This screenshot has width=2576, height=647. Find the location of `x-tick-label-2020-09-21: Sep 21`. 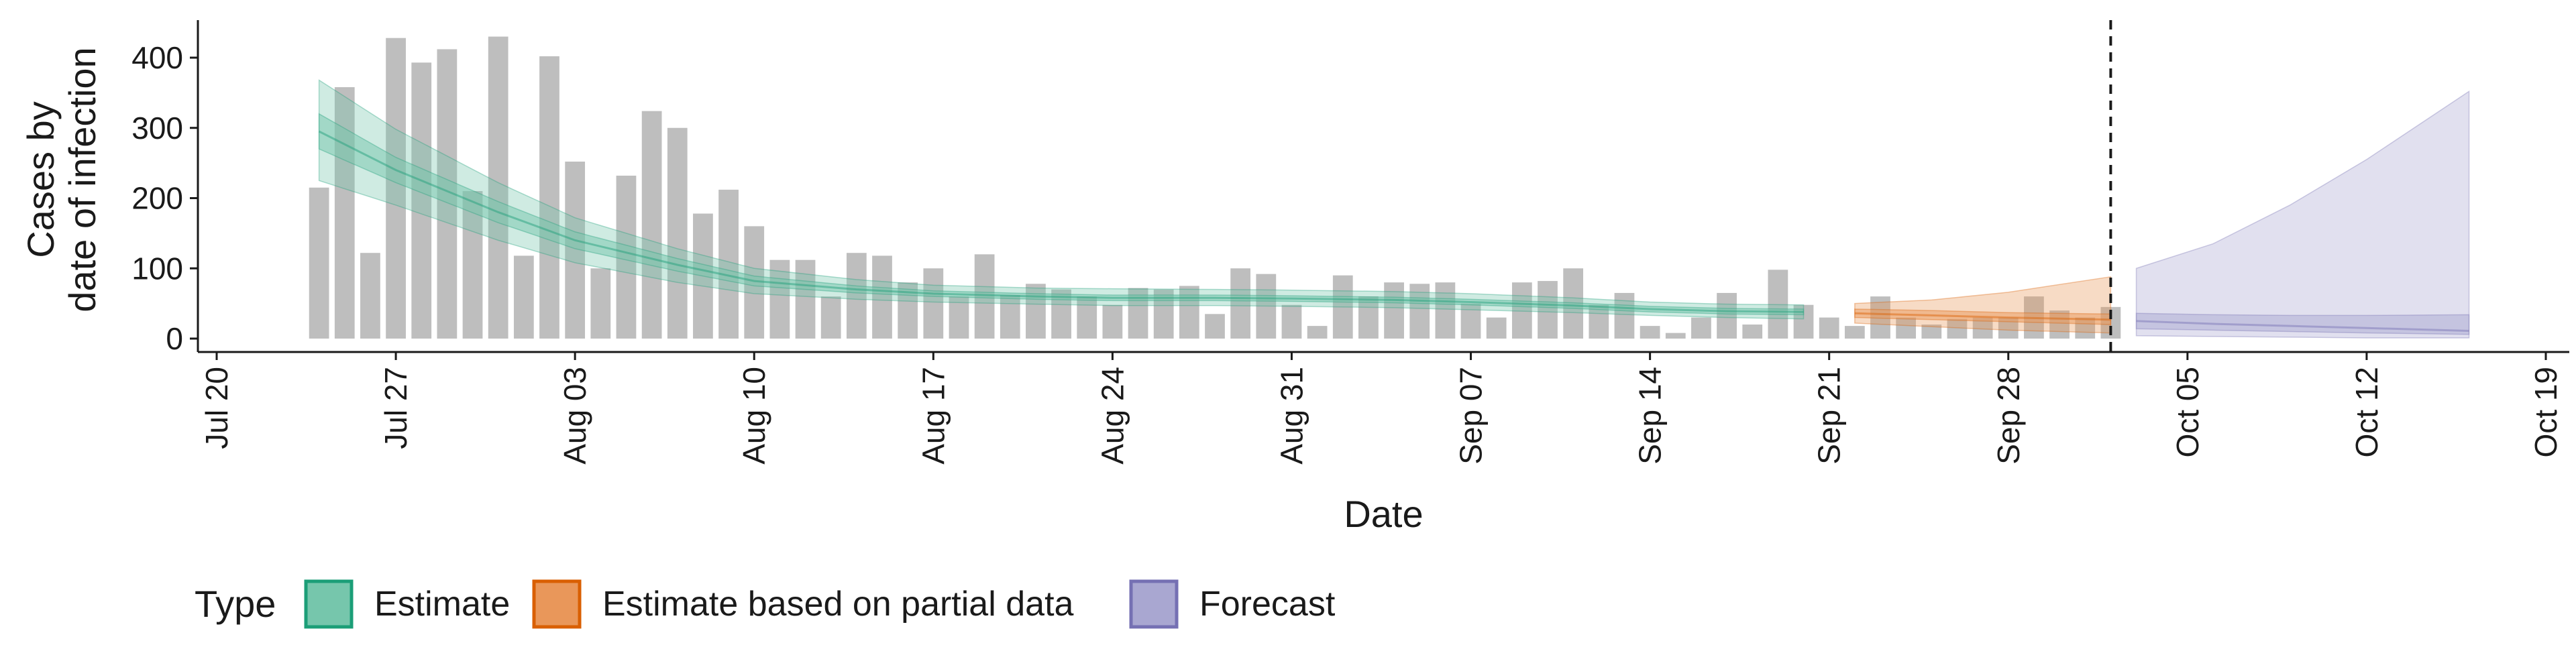

x-tick-label-2020-09-21: Sep 21 is located at coordinates (1829, 416).